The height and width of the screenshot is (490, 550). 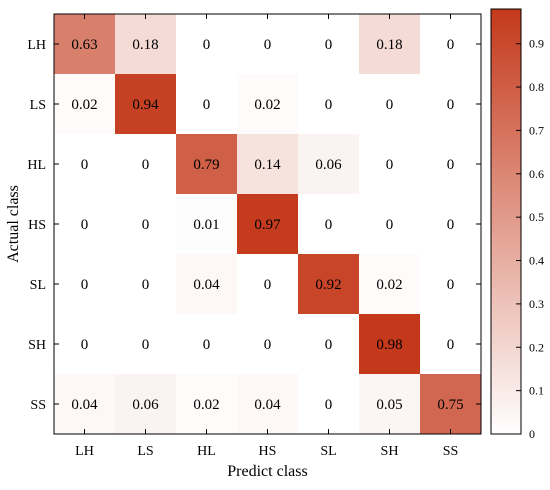 What do you see at coordinates (536, 217) in the screenshot?
I see `colorbar-tick-label: 0.5` at bounding box center [536, 217].